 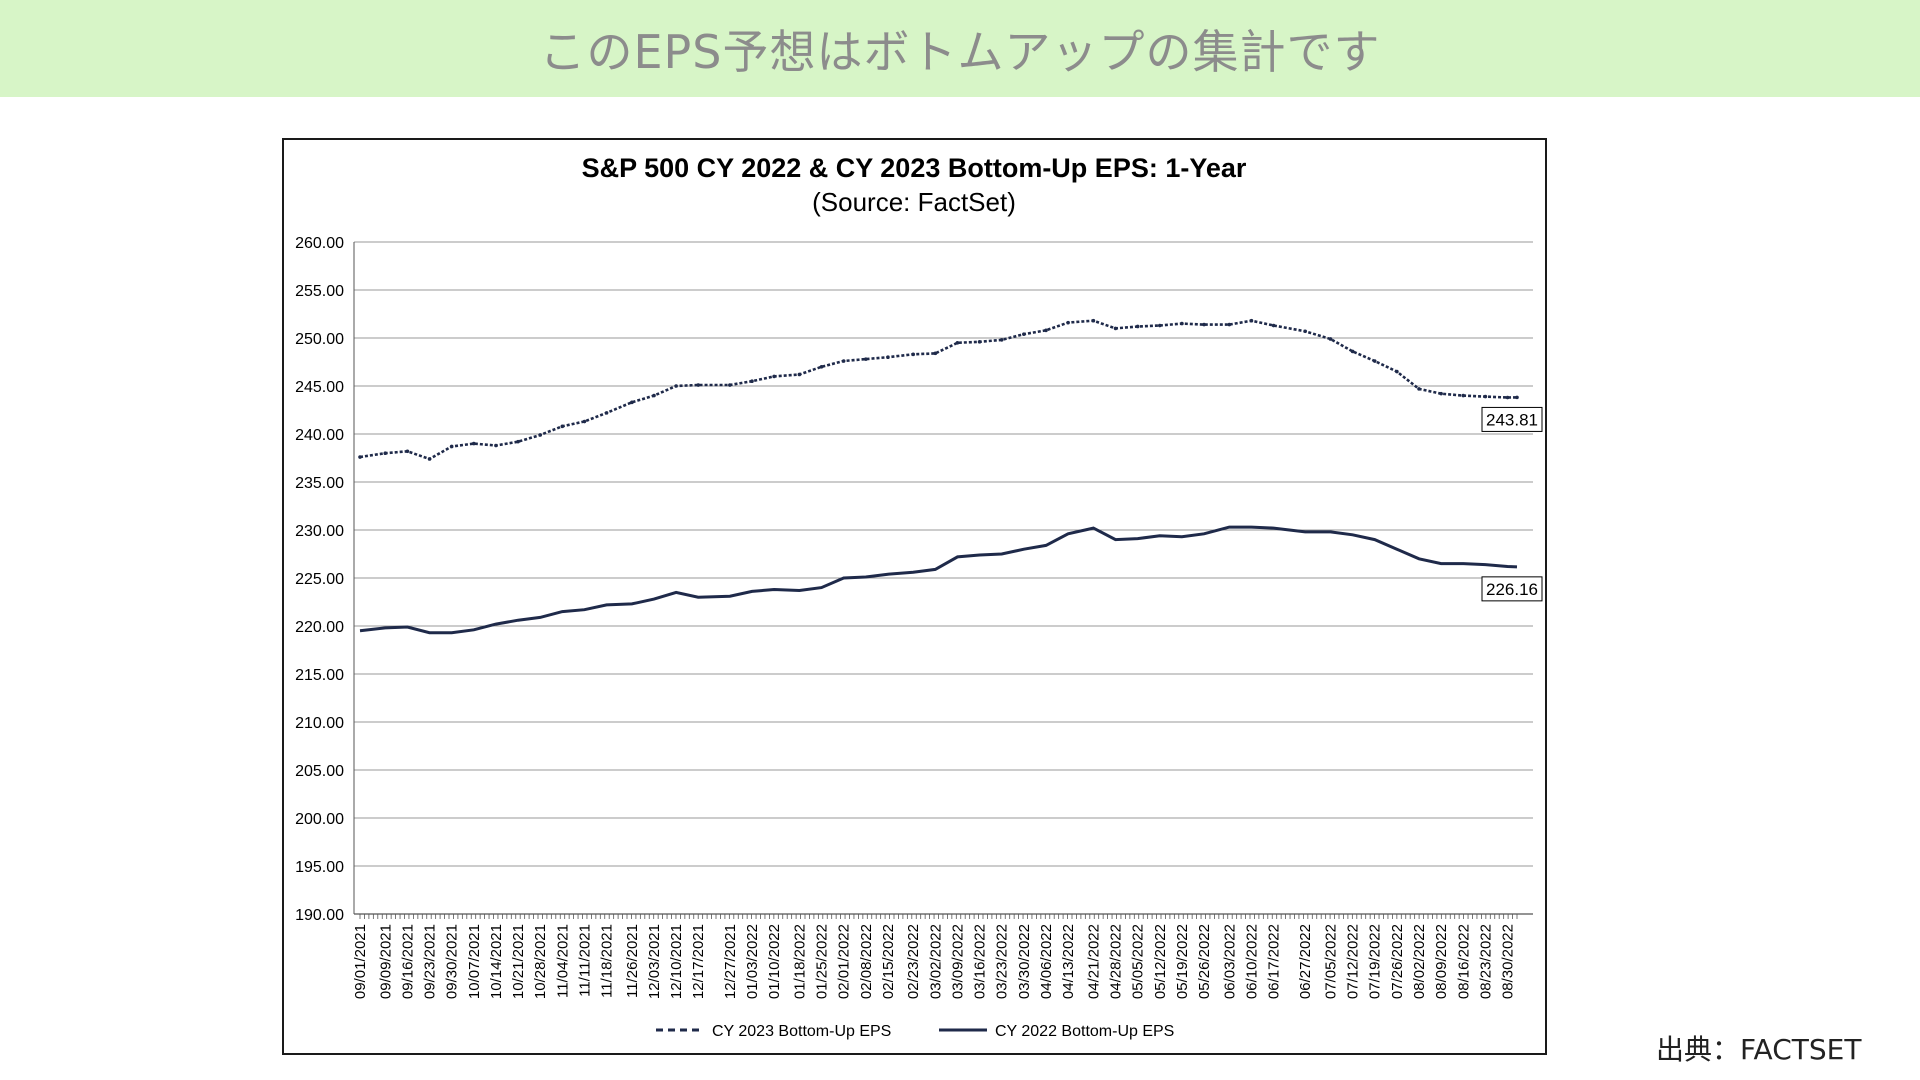 I want to click on y-tick-label: 220.00, so click(x=319, y=627).